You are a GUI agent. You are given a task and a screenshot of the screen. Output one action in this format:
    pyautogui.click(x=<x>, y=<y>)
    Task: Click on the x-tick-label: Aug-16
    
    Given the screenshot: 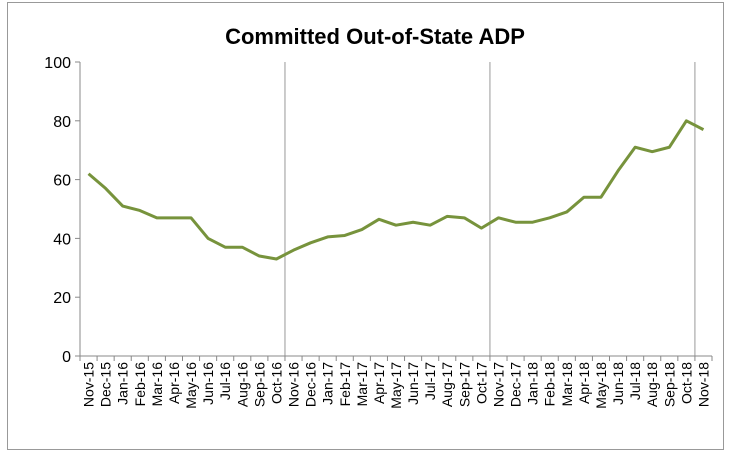 What is the action you would take?
    pyautogui.click(x=242, y=384)
    